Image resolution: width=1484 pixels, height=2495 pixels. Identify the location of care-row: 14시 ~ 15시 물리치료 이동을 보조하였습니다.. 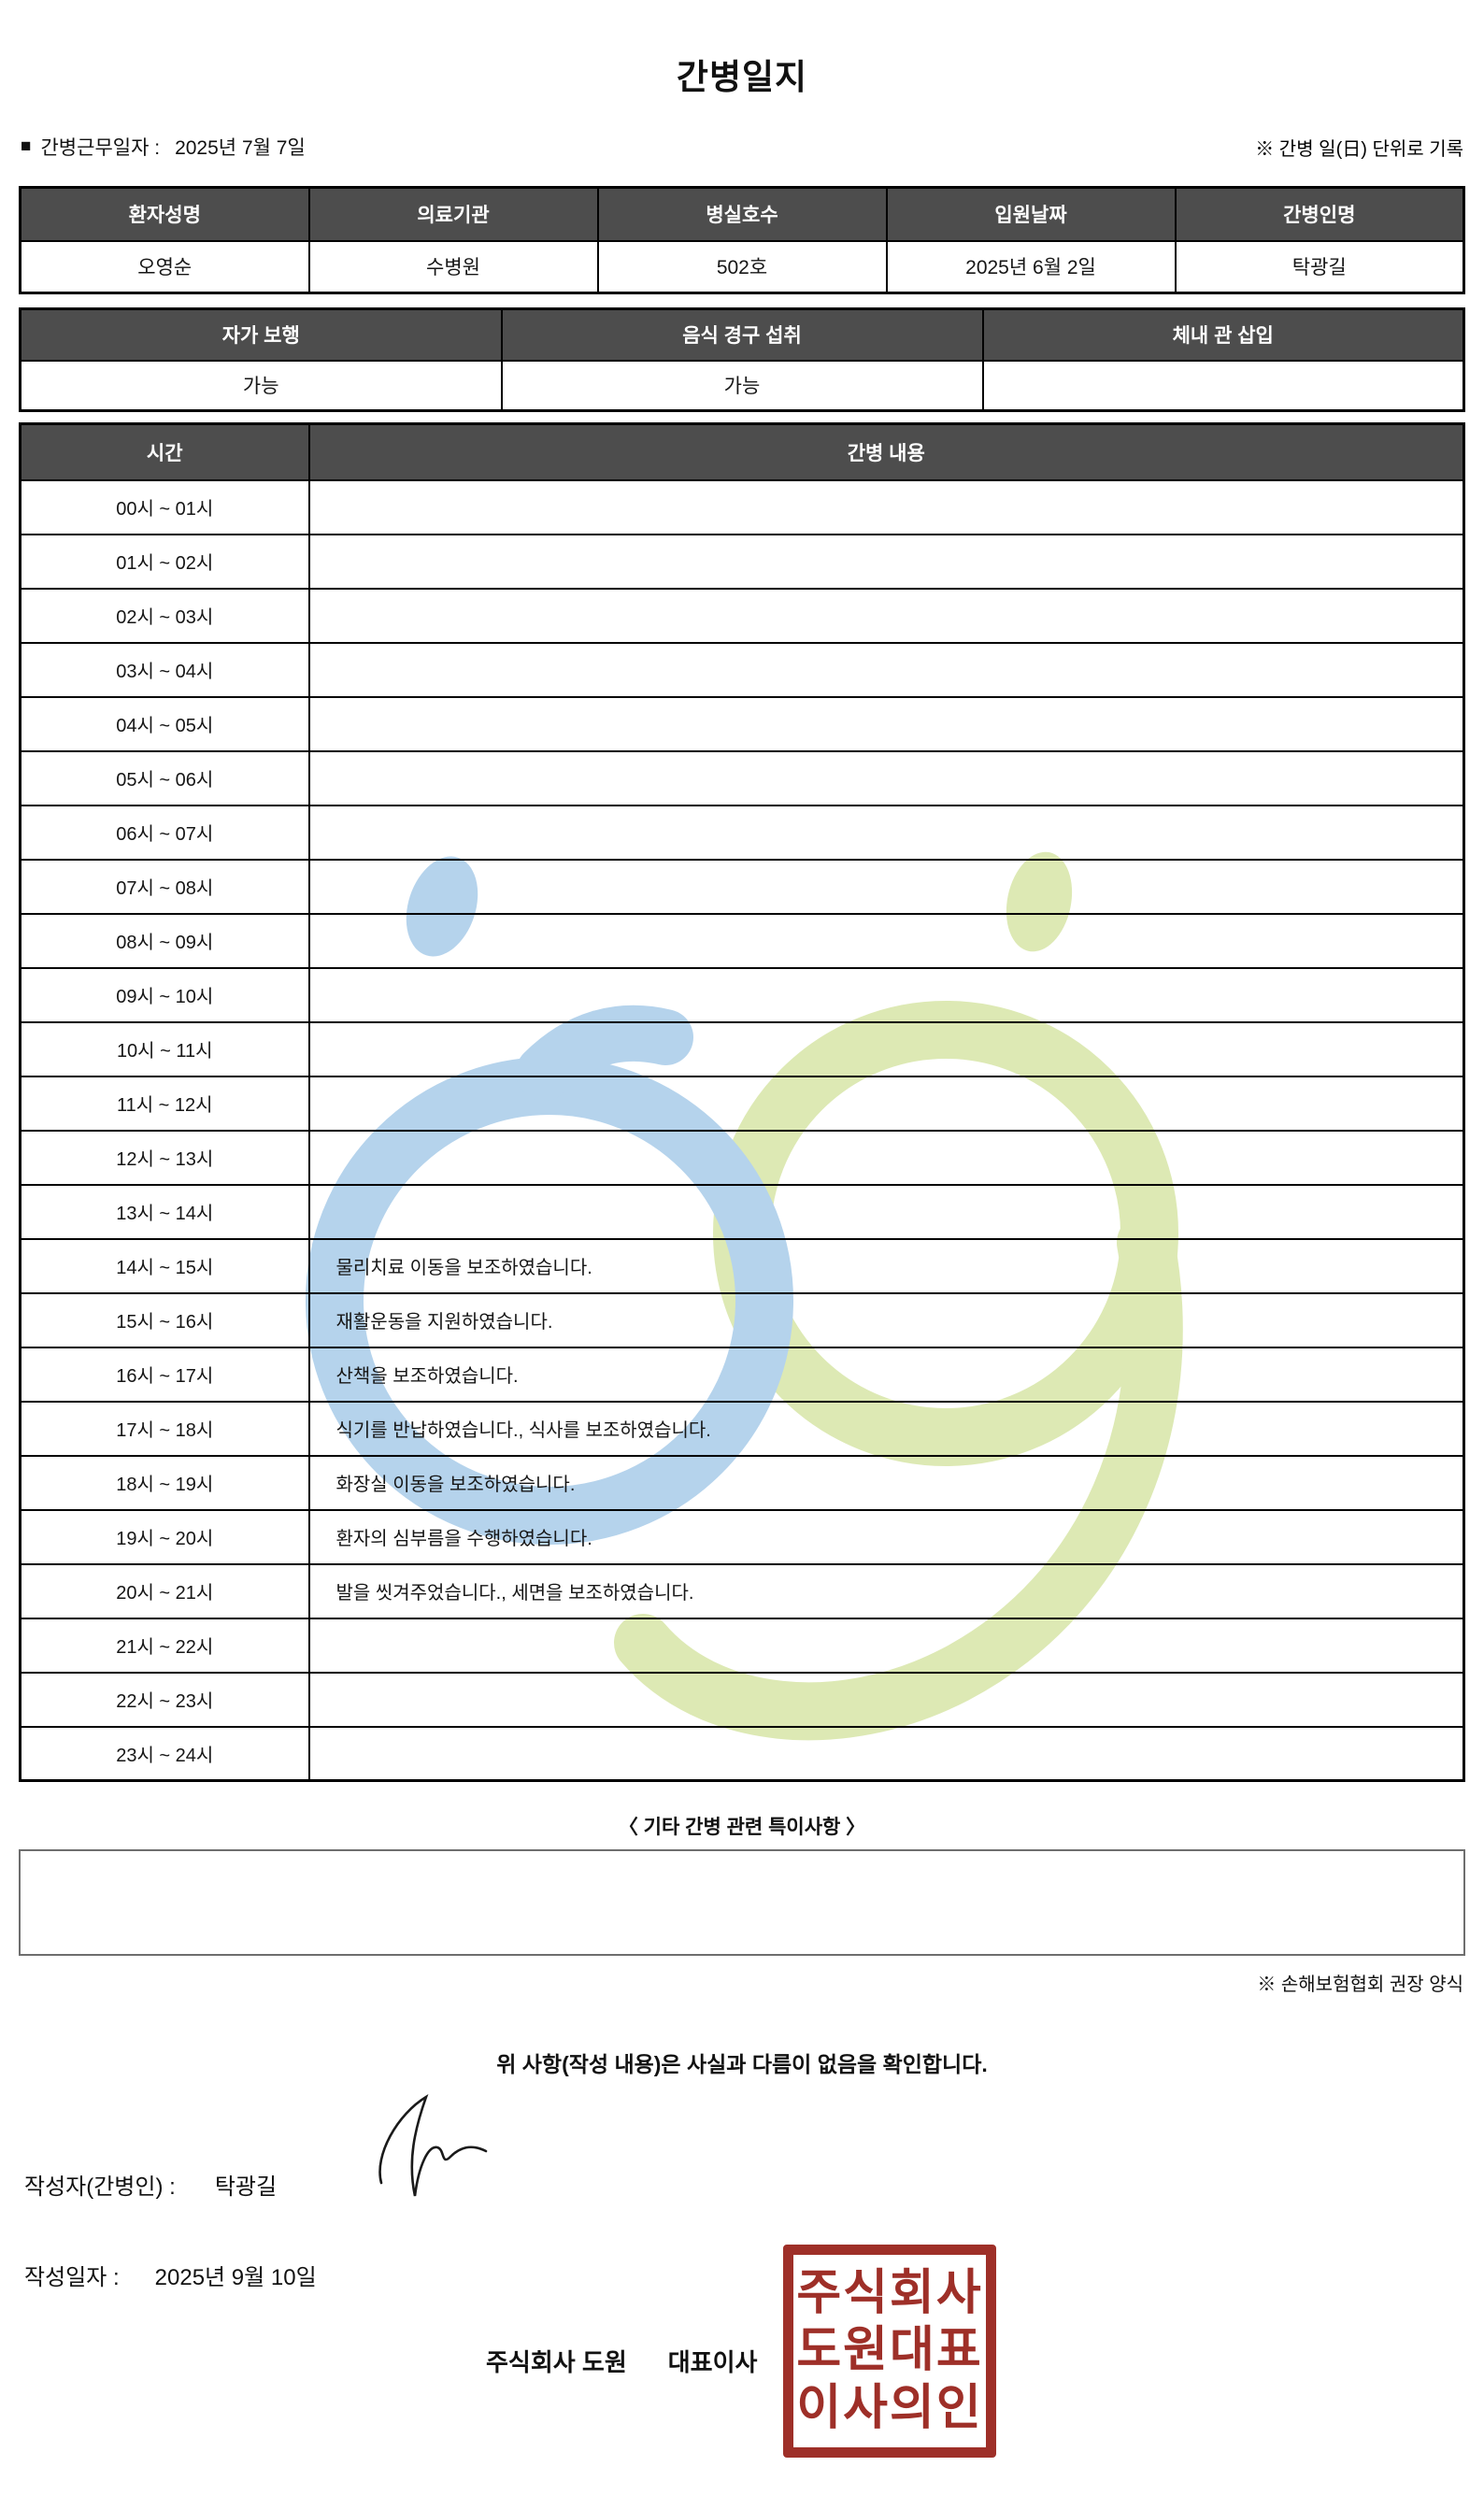
(742, 1265).